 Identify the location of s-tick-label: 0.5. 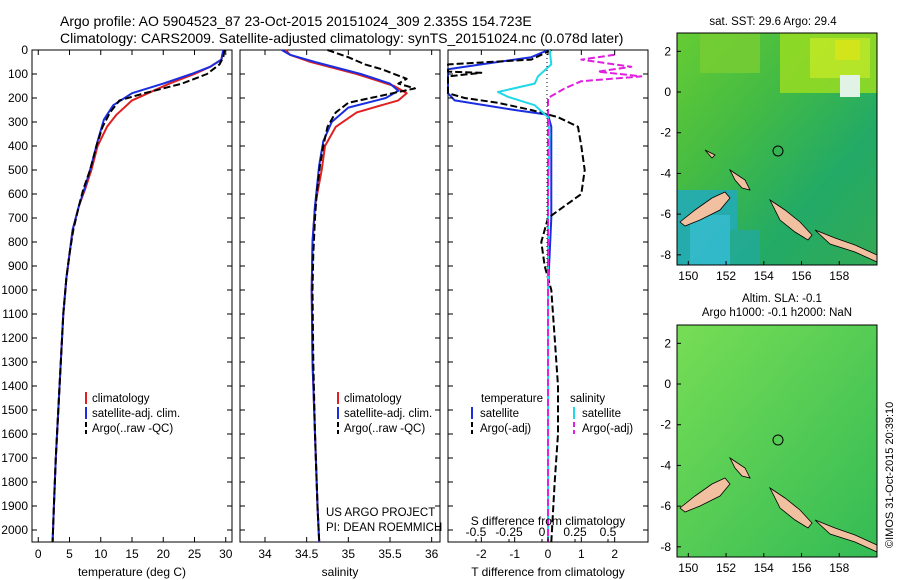
(608, 532).